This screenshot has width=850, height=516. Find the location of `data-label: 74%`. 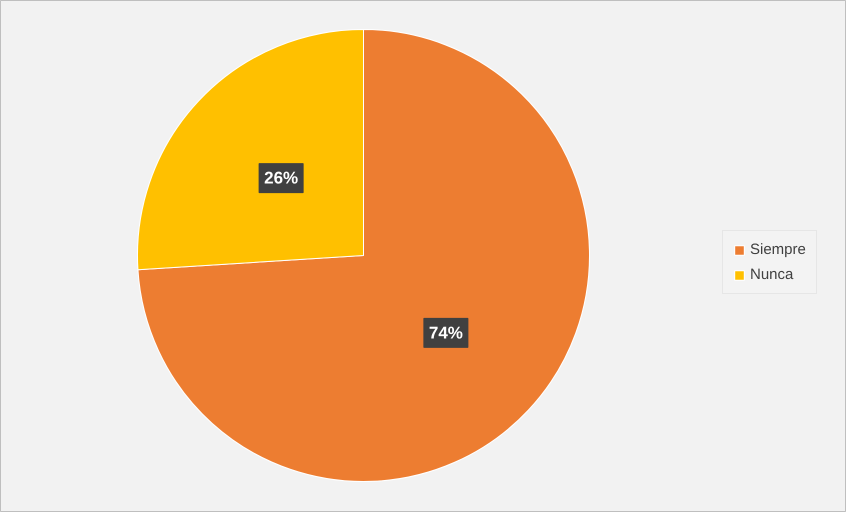

data-label: 74% is located at coordinates (445, 332).